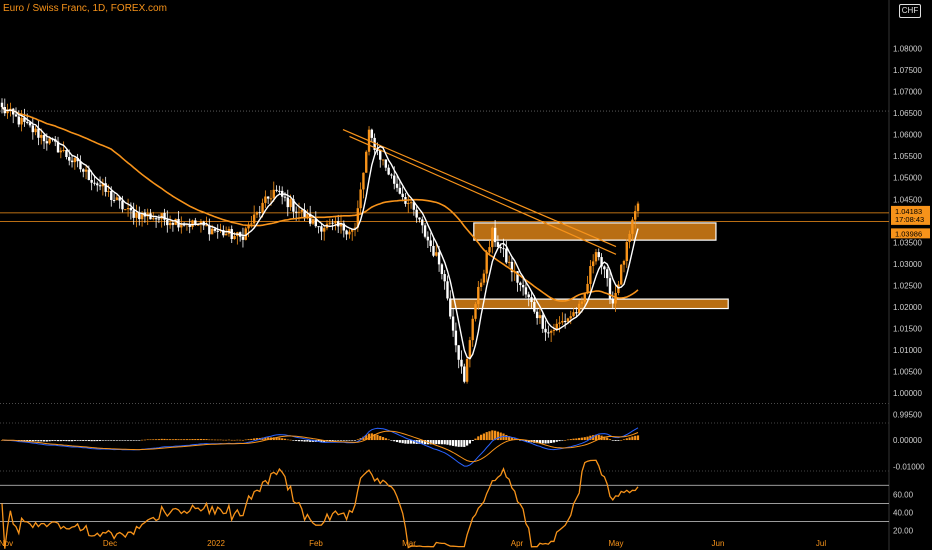 This screenshot has height=550, width=932. What do you see at coordinates (908, 233) in the screenshot?
I see `level-price-label: 1.03986` at bounding box center [908, 233].